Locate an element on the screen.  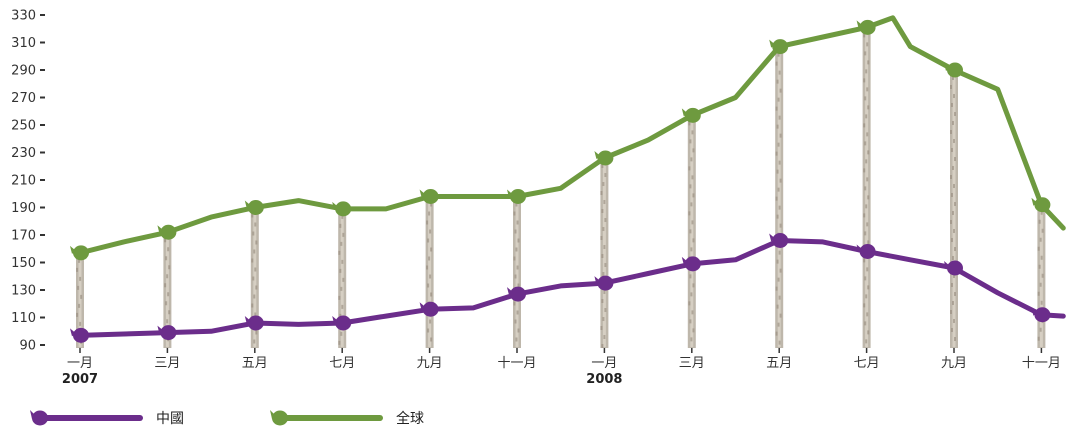
y-tick-label: 210 is located at coordinates (23, 181).